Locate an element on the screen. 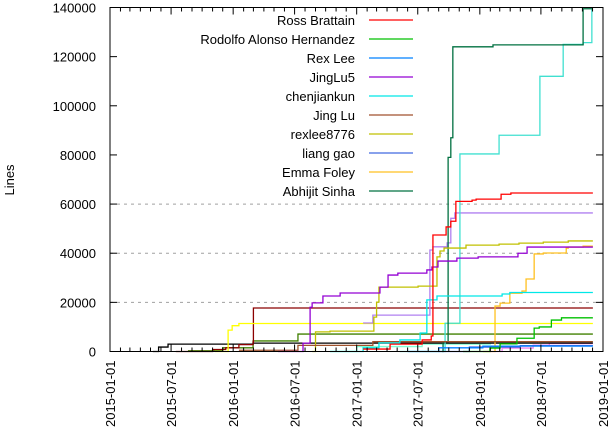 The width and height of the screenshot is (608, 446). x-tick-label: 2017-01-01 is located at coordinates (357, 394).